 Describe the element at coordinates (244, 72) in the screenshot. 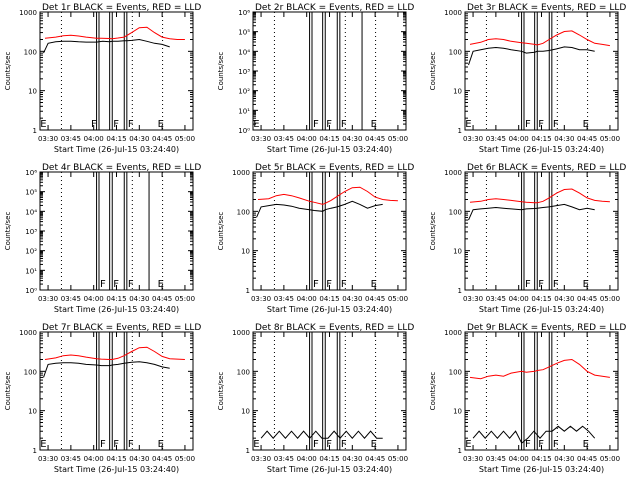

I see `y-tick-label: 10³` at that location.